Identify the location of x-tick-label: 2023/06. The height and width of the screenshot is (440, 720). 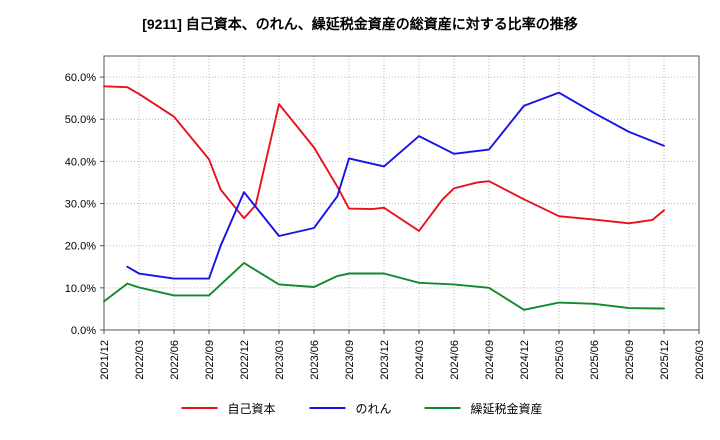
(315, 360).